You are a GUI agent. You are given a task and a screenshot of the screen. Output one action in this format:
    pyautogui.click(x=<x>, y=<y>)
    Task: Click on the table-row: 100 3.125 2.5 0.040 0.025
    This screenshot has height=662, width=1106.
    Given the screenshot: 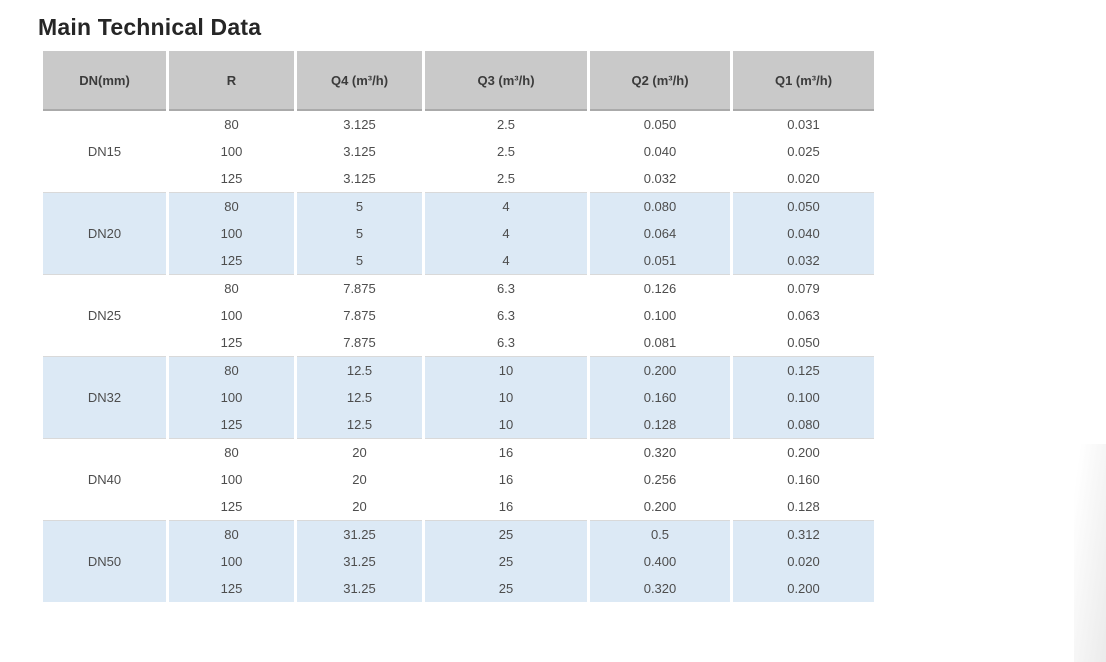 What is the action you would take?
    pyautogui.click(x=458, y=151)
    